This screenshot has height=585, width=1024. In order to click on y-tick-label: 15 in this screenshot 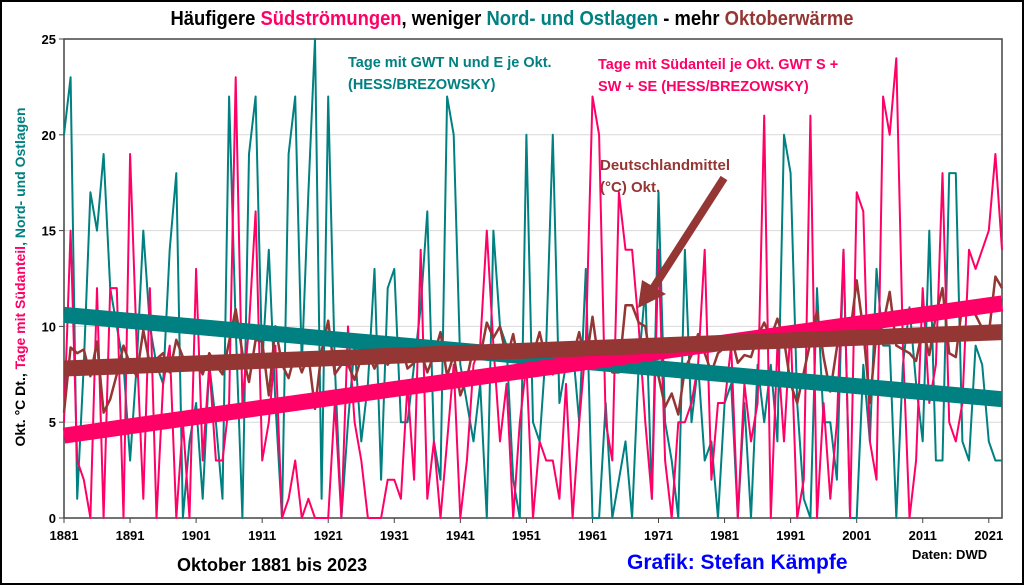, I will do `click(49, 231)`.